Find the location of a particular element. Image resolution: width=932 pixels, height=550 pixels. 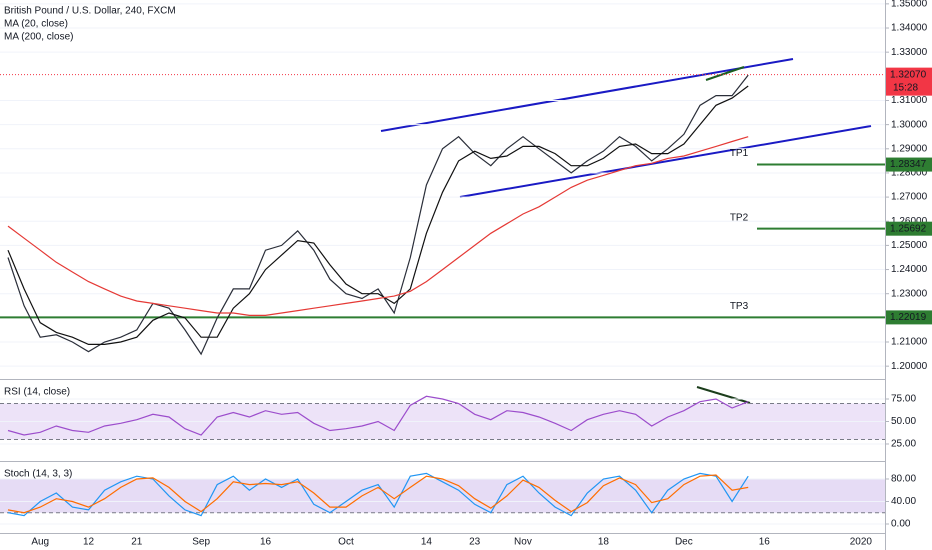

x-tick-label: 12 is located at coordinates (89, 542).